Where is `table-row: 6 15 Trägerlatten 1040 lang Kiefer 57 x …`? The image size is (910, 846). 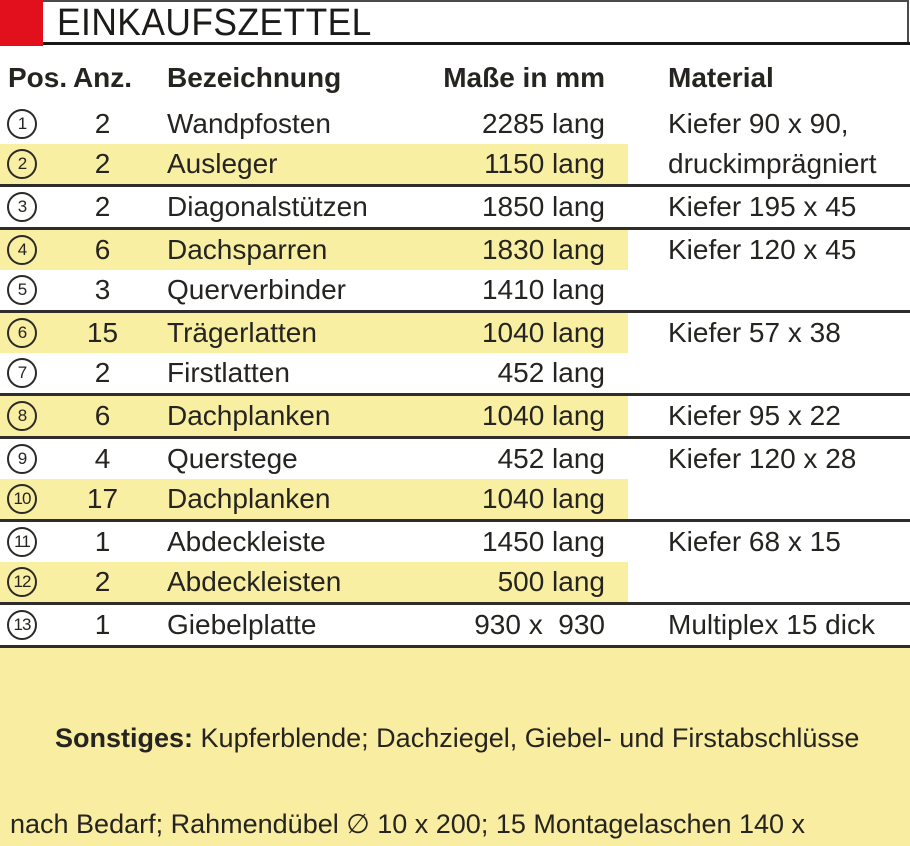
table-row: 6 15 Trägerlatten 1040 lang Kiefer 57 x … is located at coordinates (455, 333).